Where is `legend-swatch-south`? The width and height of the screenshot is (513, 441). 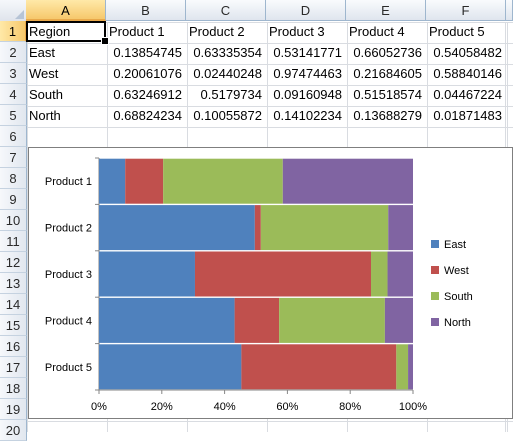 legend-swatch-south is located at coordinates (435, 296).